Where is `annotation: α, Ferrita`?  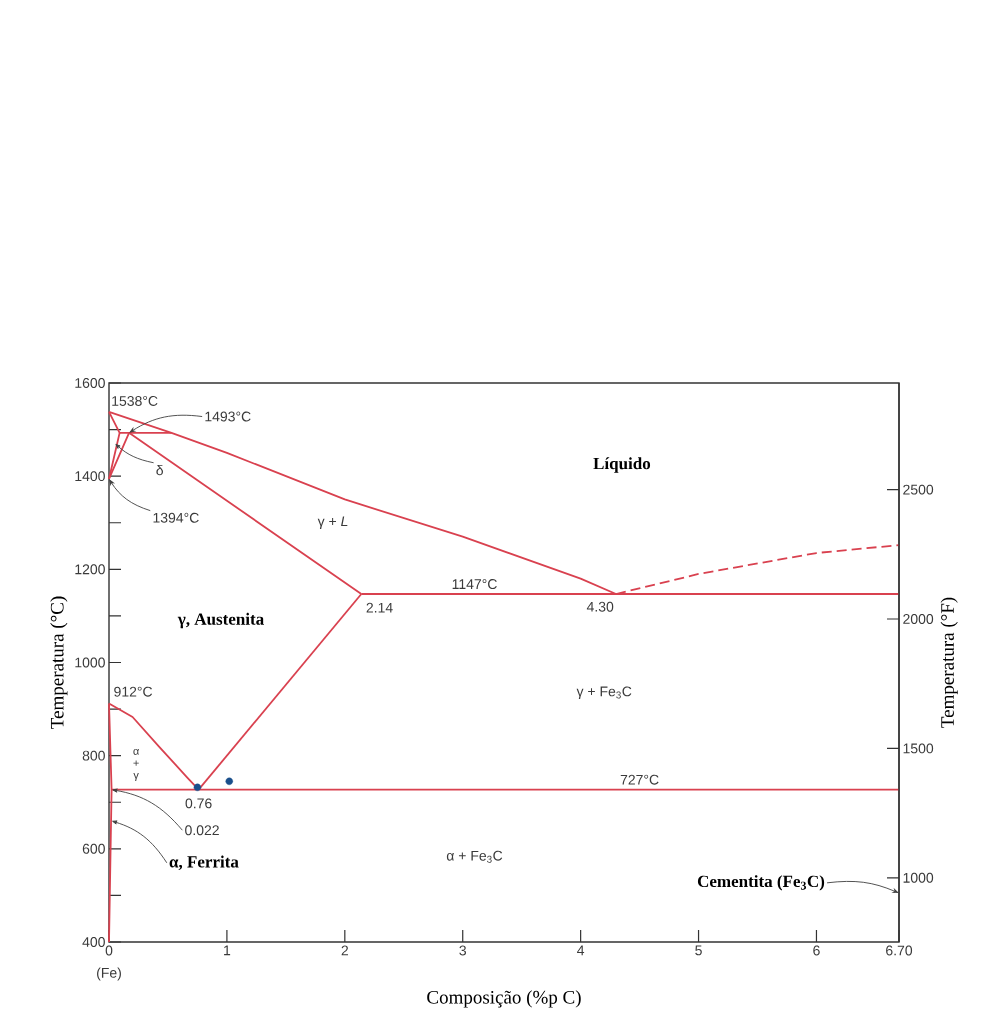
annotation: α, Ferrita is located at coordinates (204, 863).